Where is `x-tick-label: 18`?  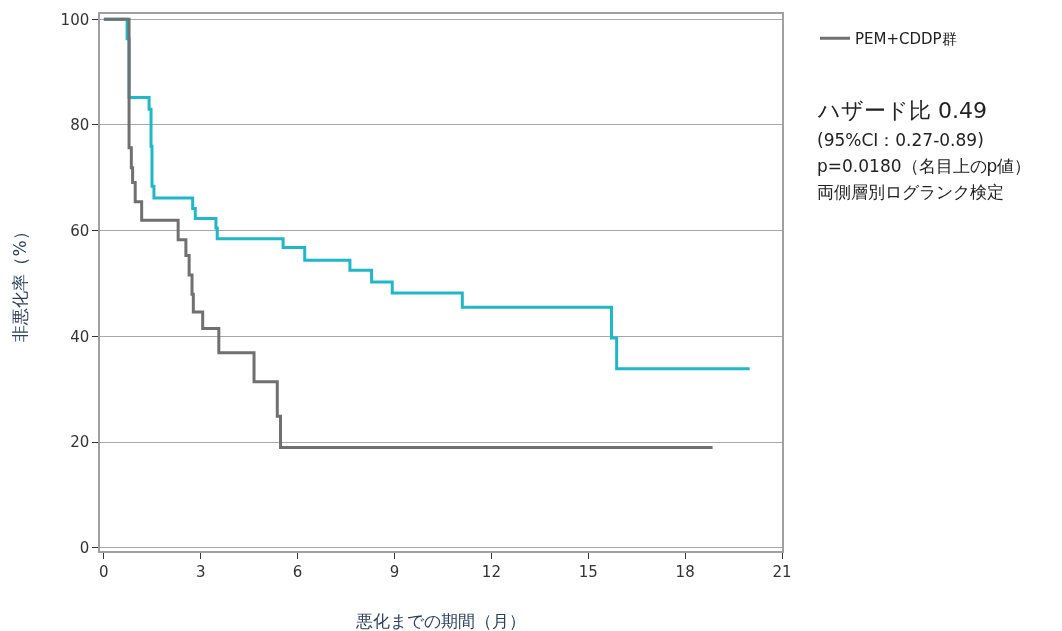
x-tick-label: 18 is located at coordinates (685, 571).